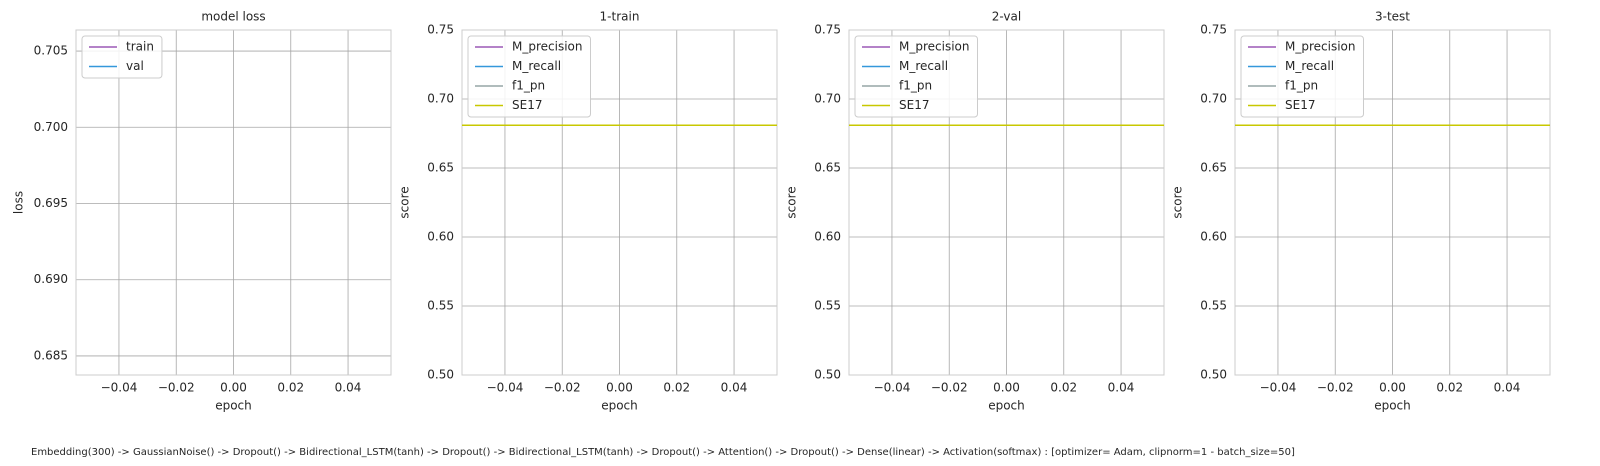 The width and height of the screenshot is (1600, 466). Describe the element at coordinates (620, 17) in the screenshot. I see `chart-title: 1-train` at that location.